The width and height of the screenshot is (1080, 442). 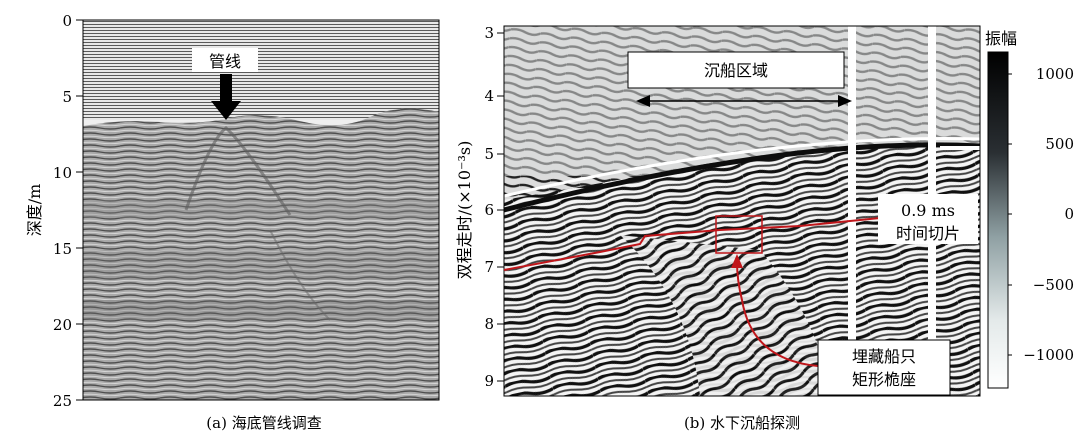 What do you see at coordinates (489, 267) in the screenshot?
I see `panel-b-ytick: 7` at bounding box center [489, 267].